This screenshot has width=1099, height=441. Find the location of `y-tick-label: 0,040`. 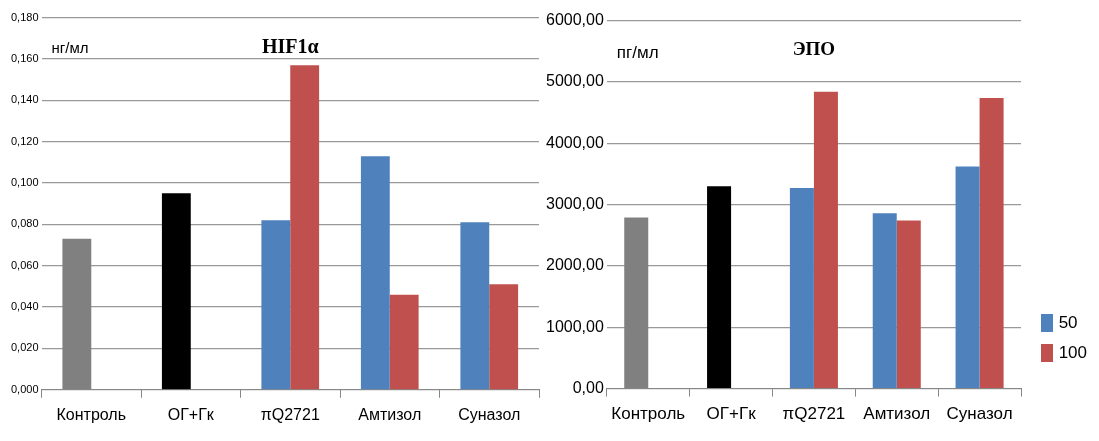

y-tick-label: 0,040 is located at coordinates (25, 306).